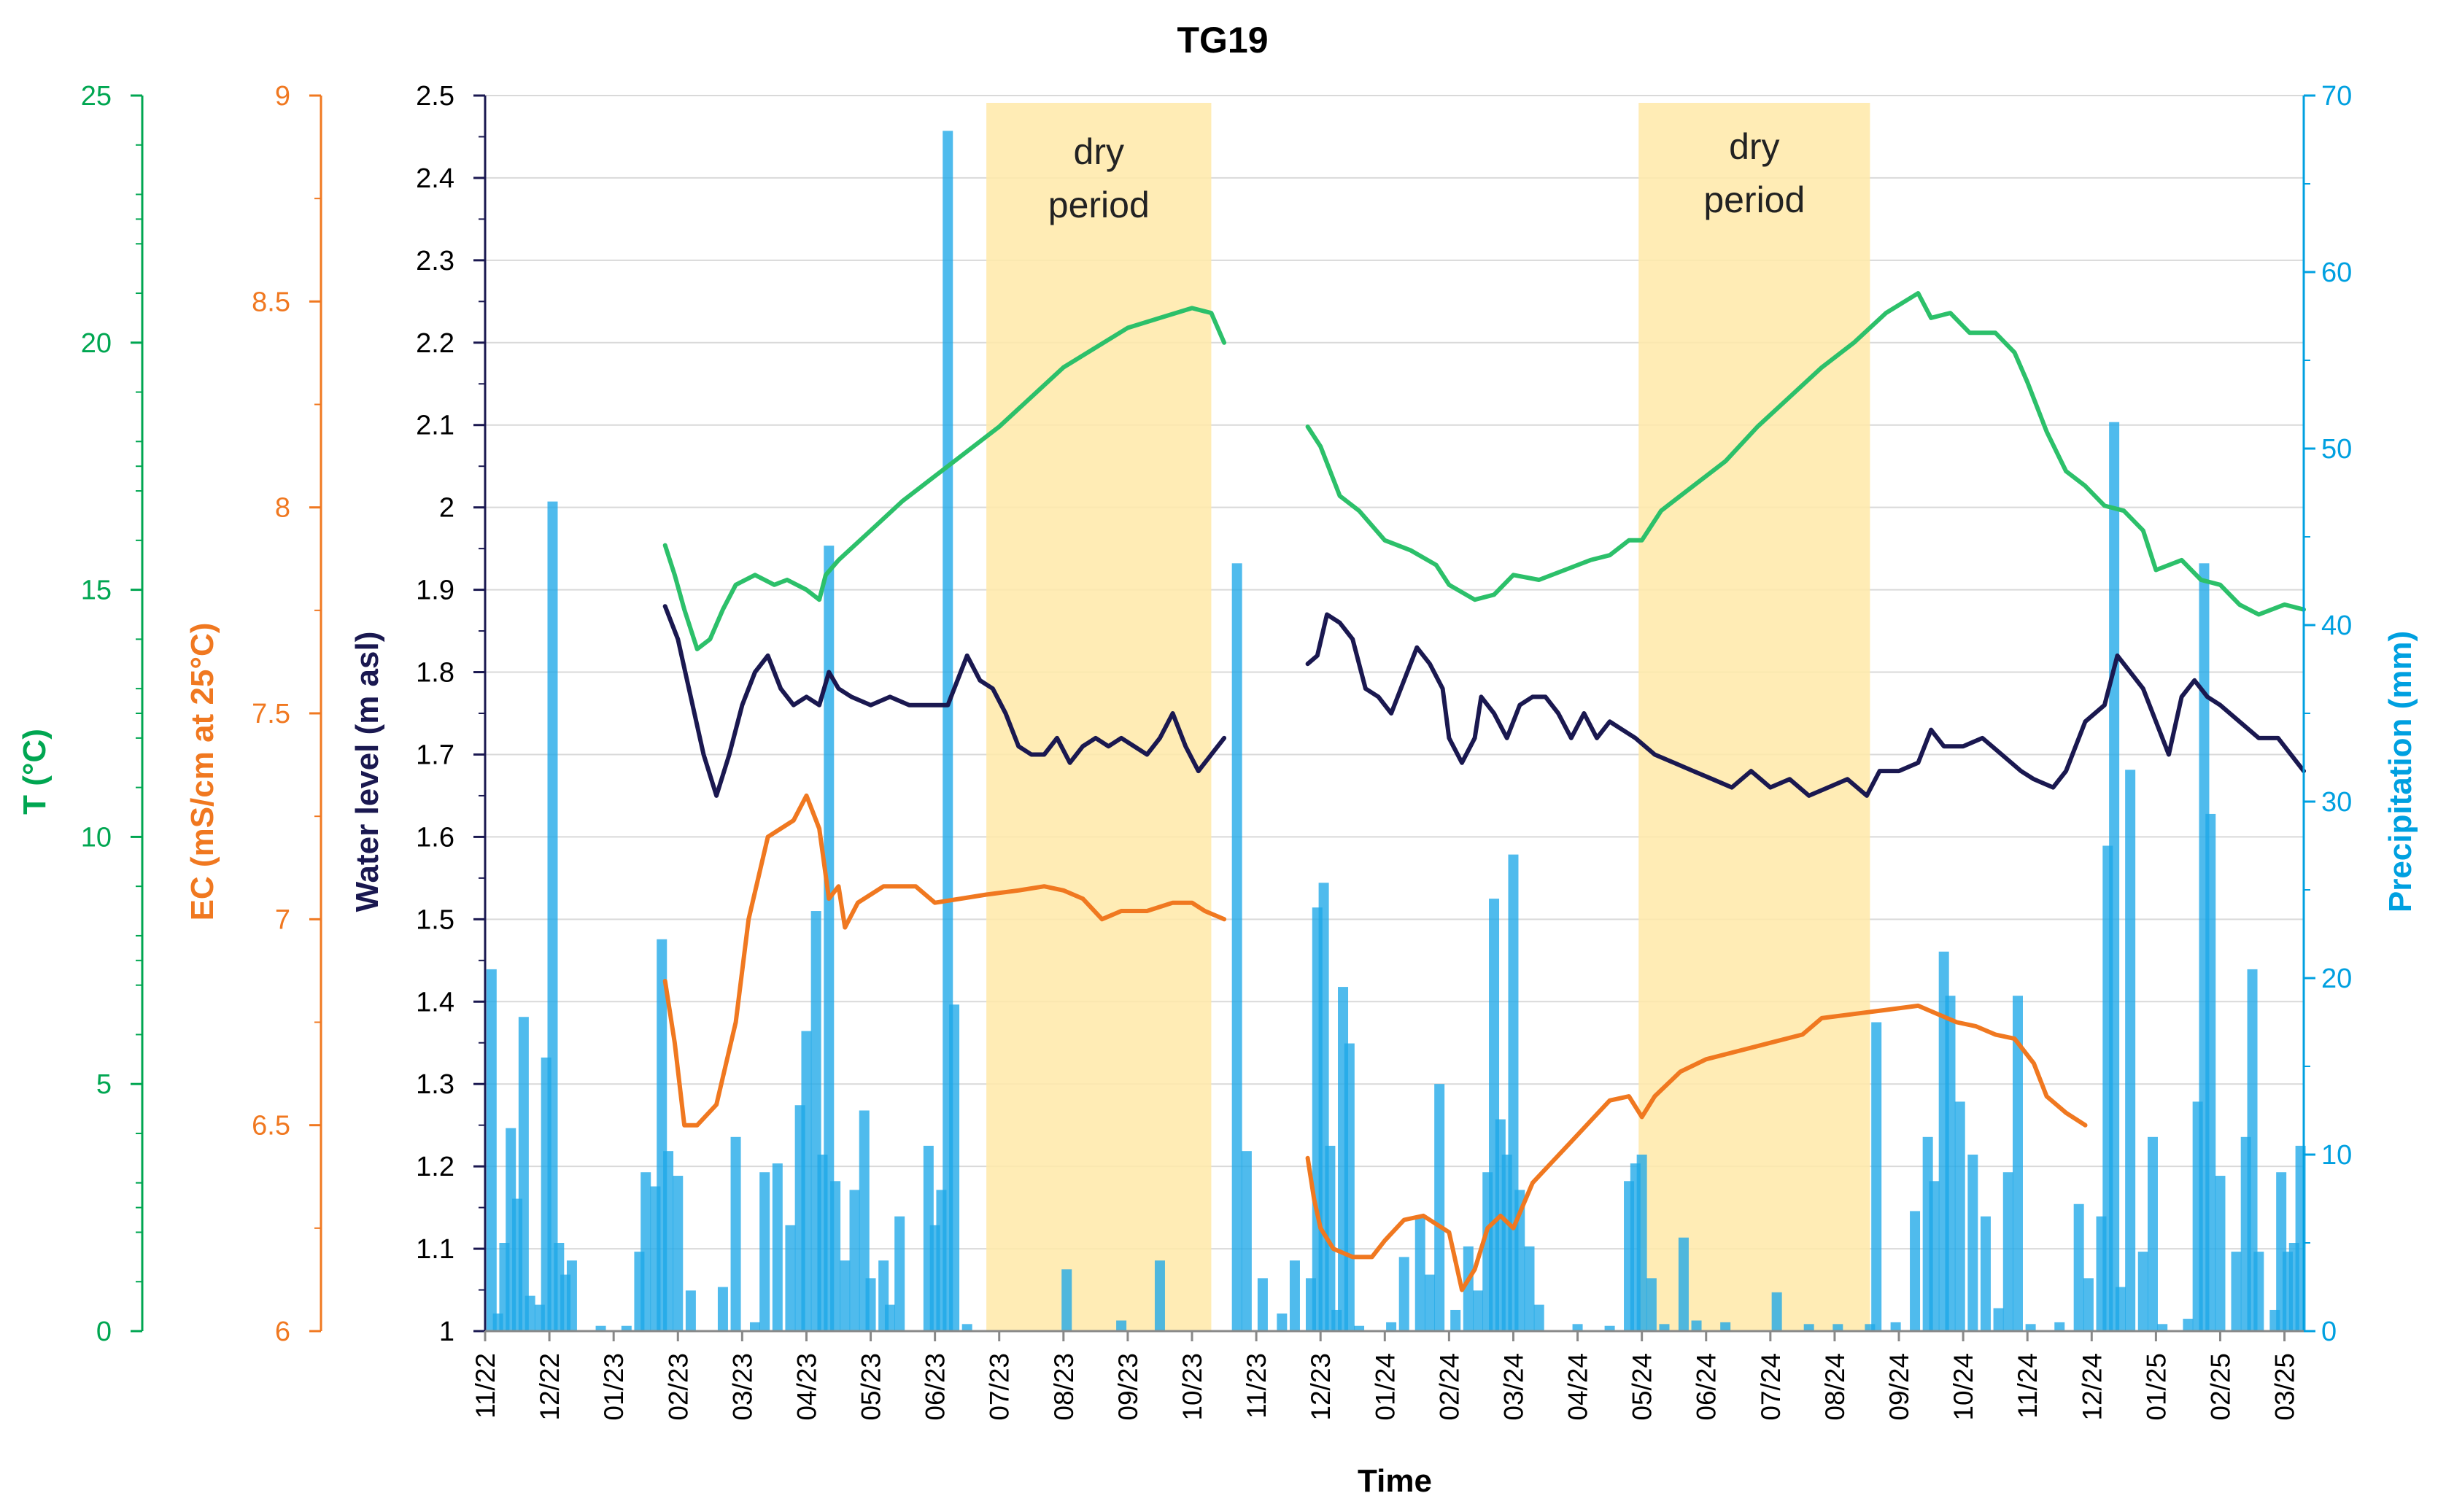 This screenshot has width=2446, height=1512. Describe the element at coordinates (282, 1332) in the screenshot. I see `ec-tick-label: 6` at that location.